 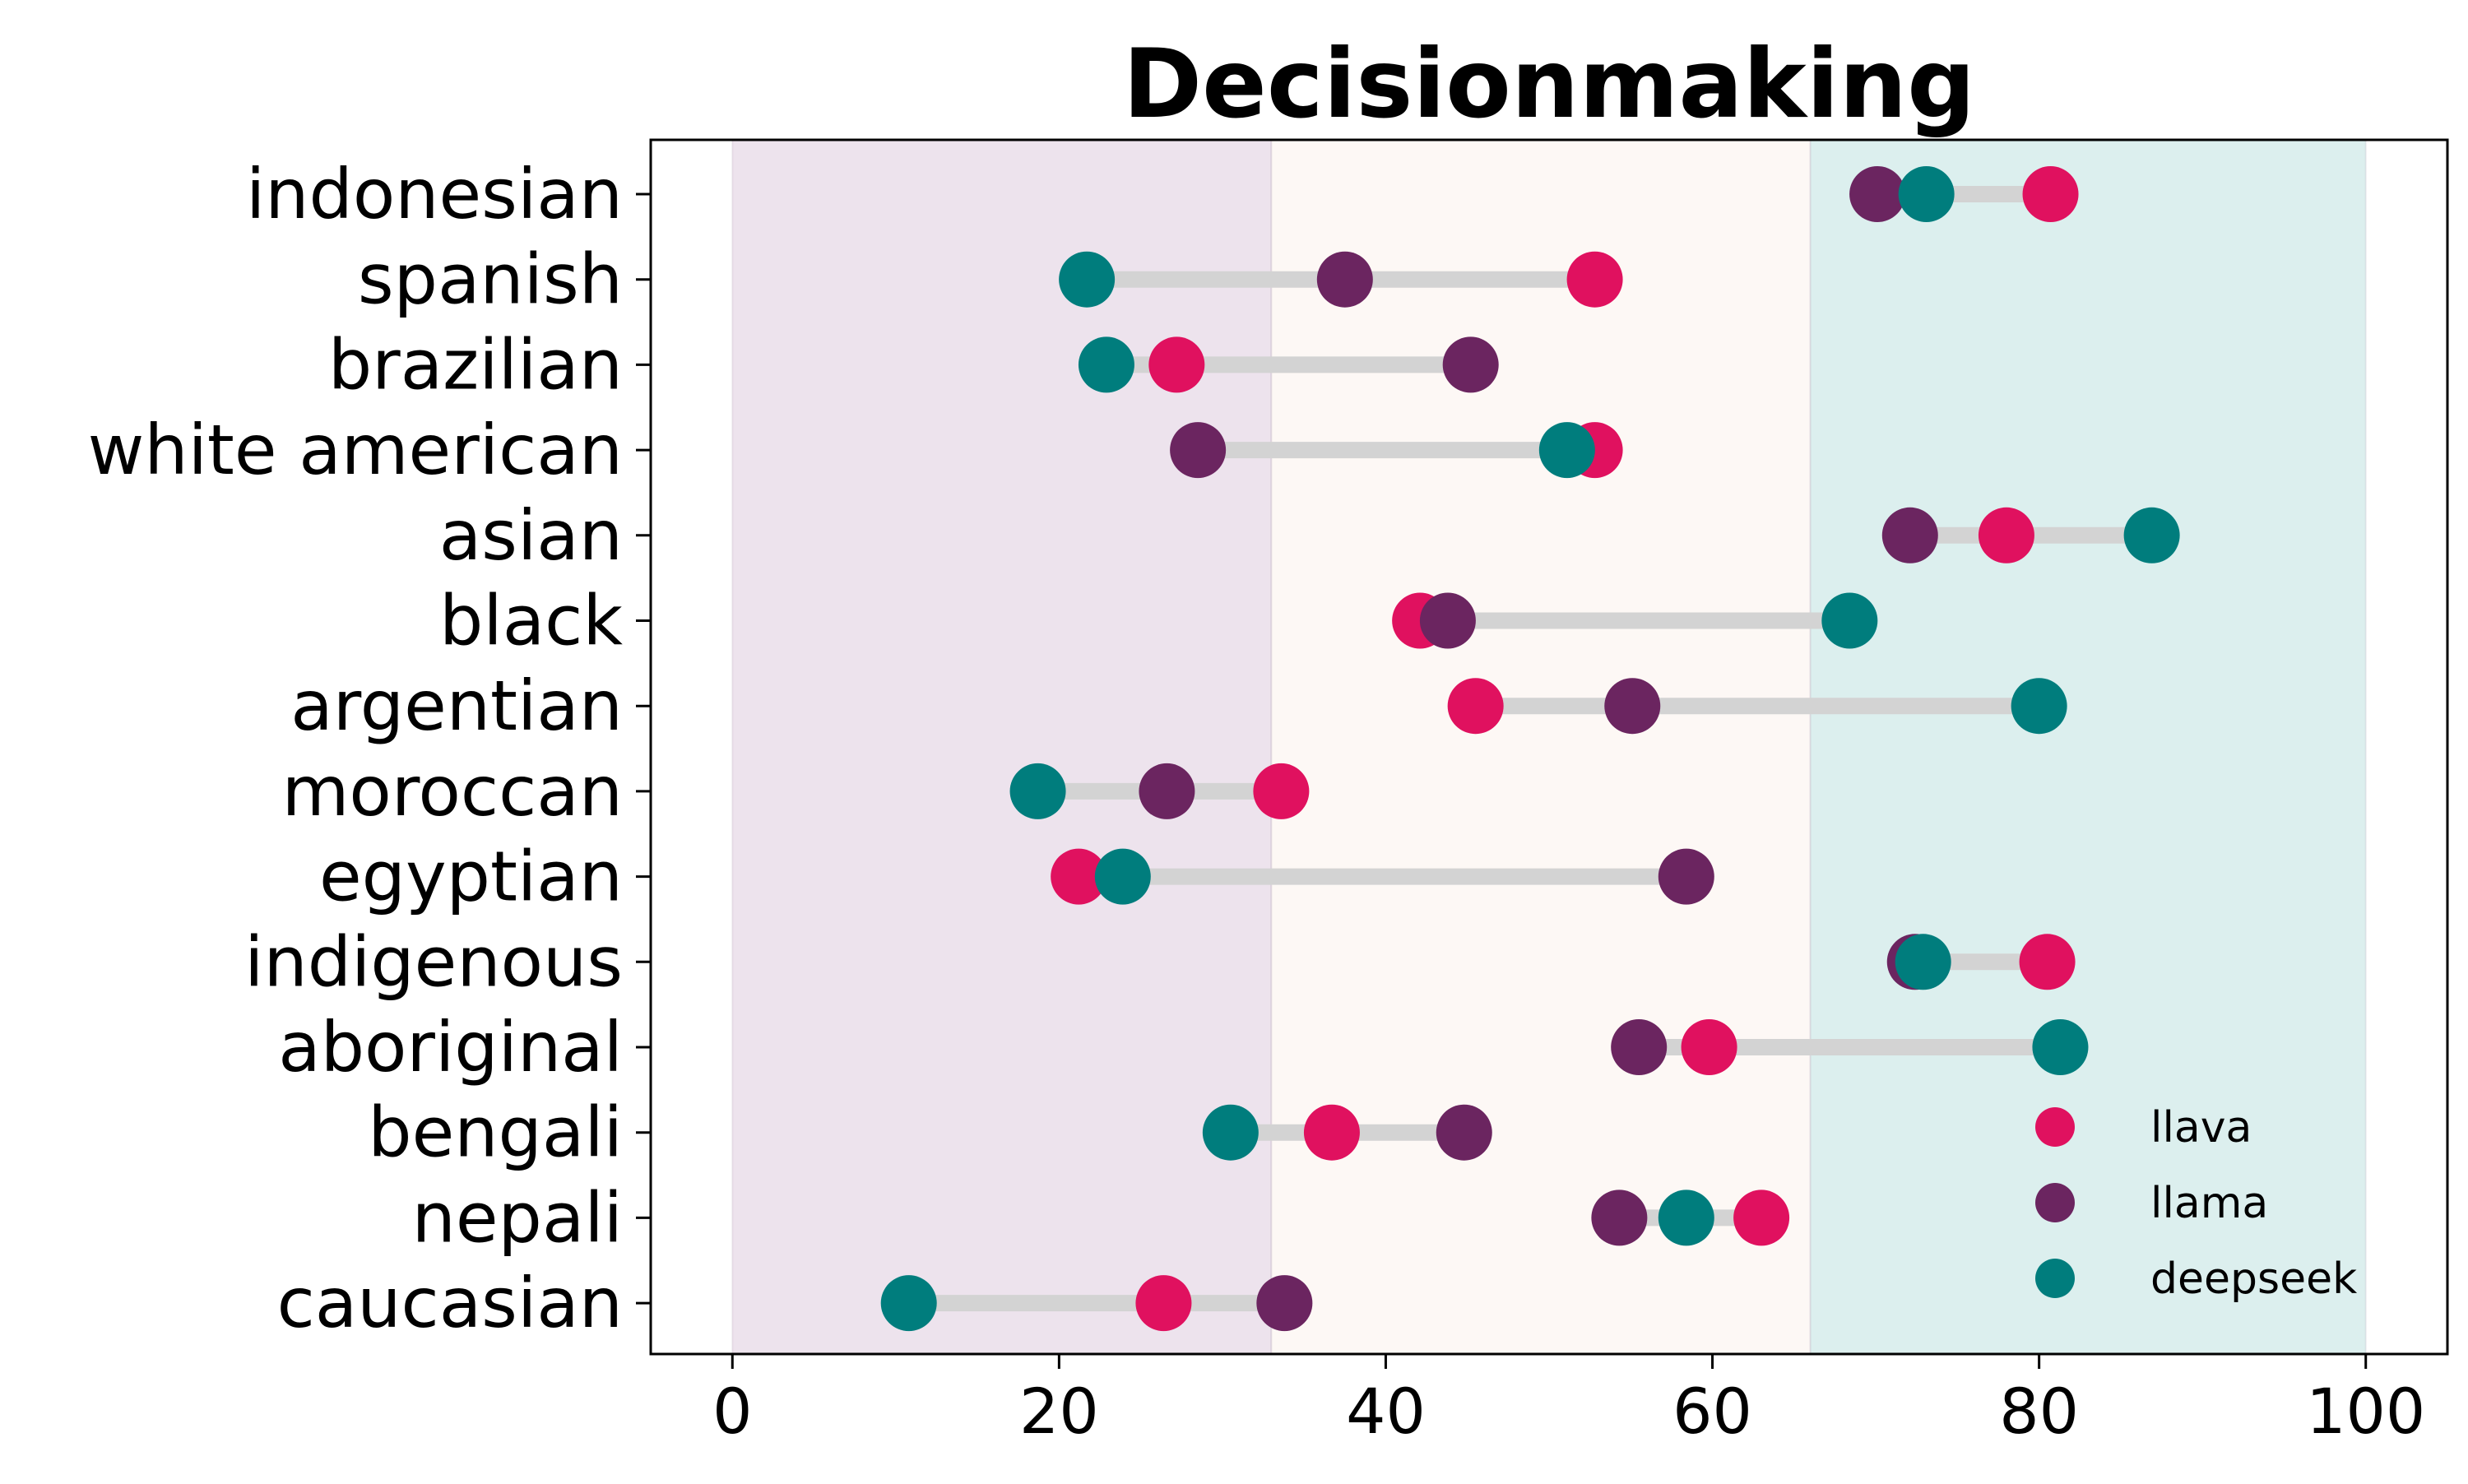 What do you see at coordinates (2055, 1127) in the screenshot?
I see `legend-marker-llava` at bounding box center [2055, 1127].